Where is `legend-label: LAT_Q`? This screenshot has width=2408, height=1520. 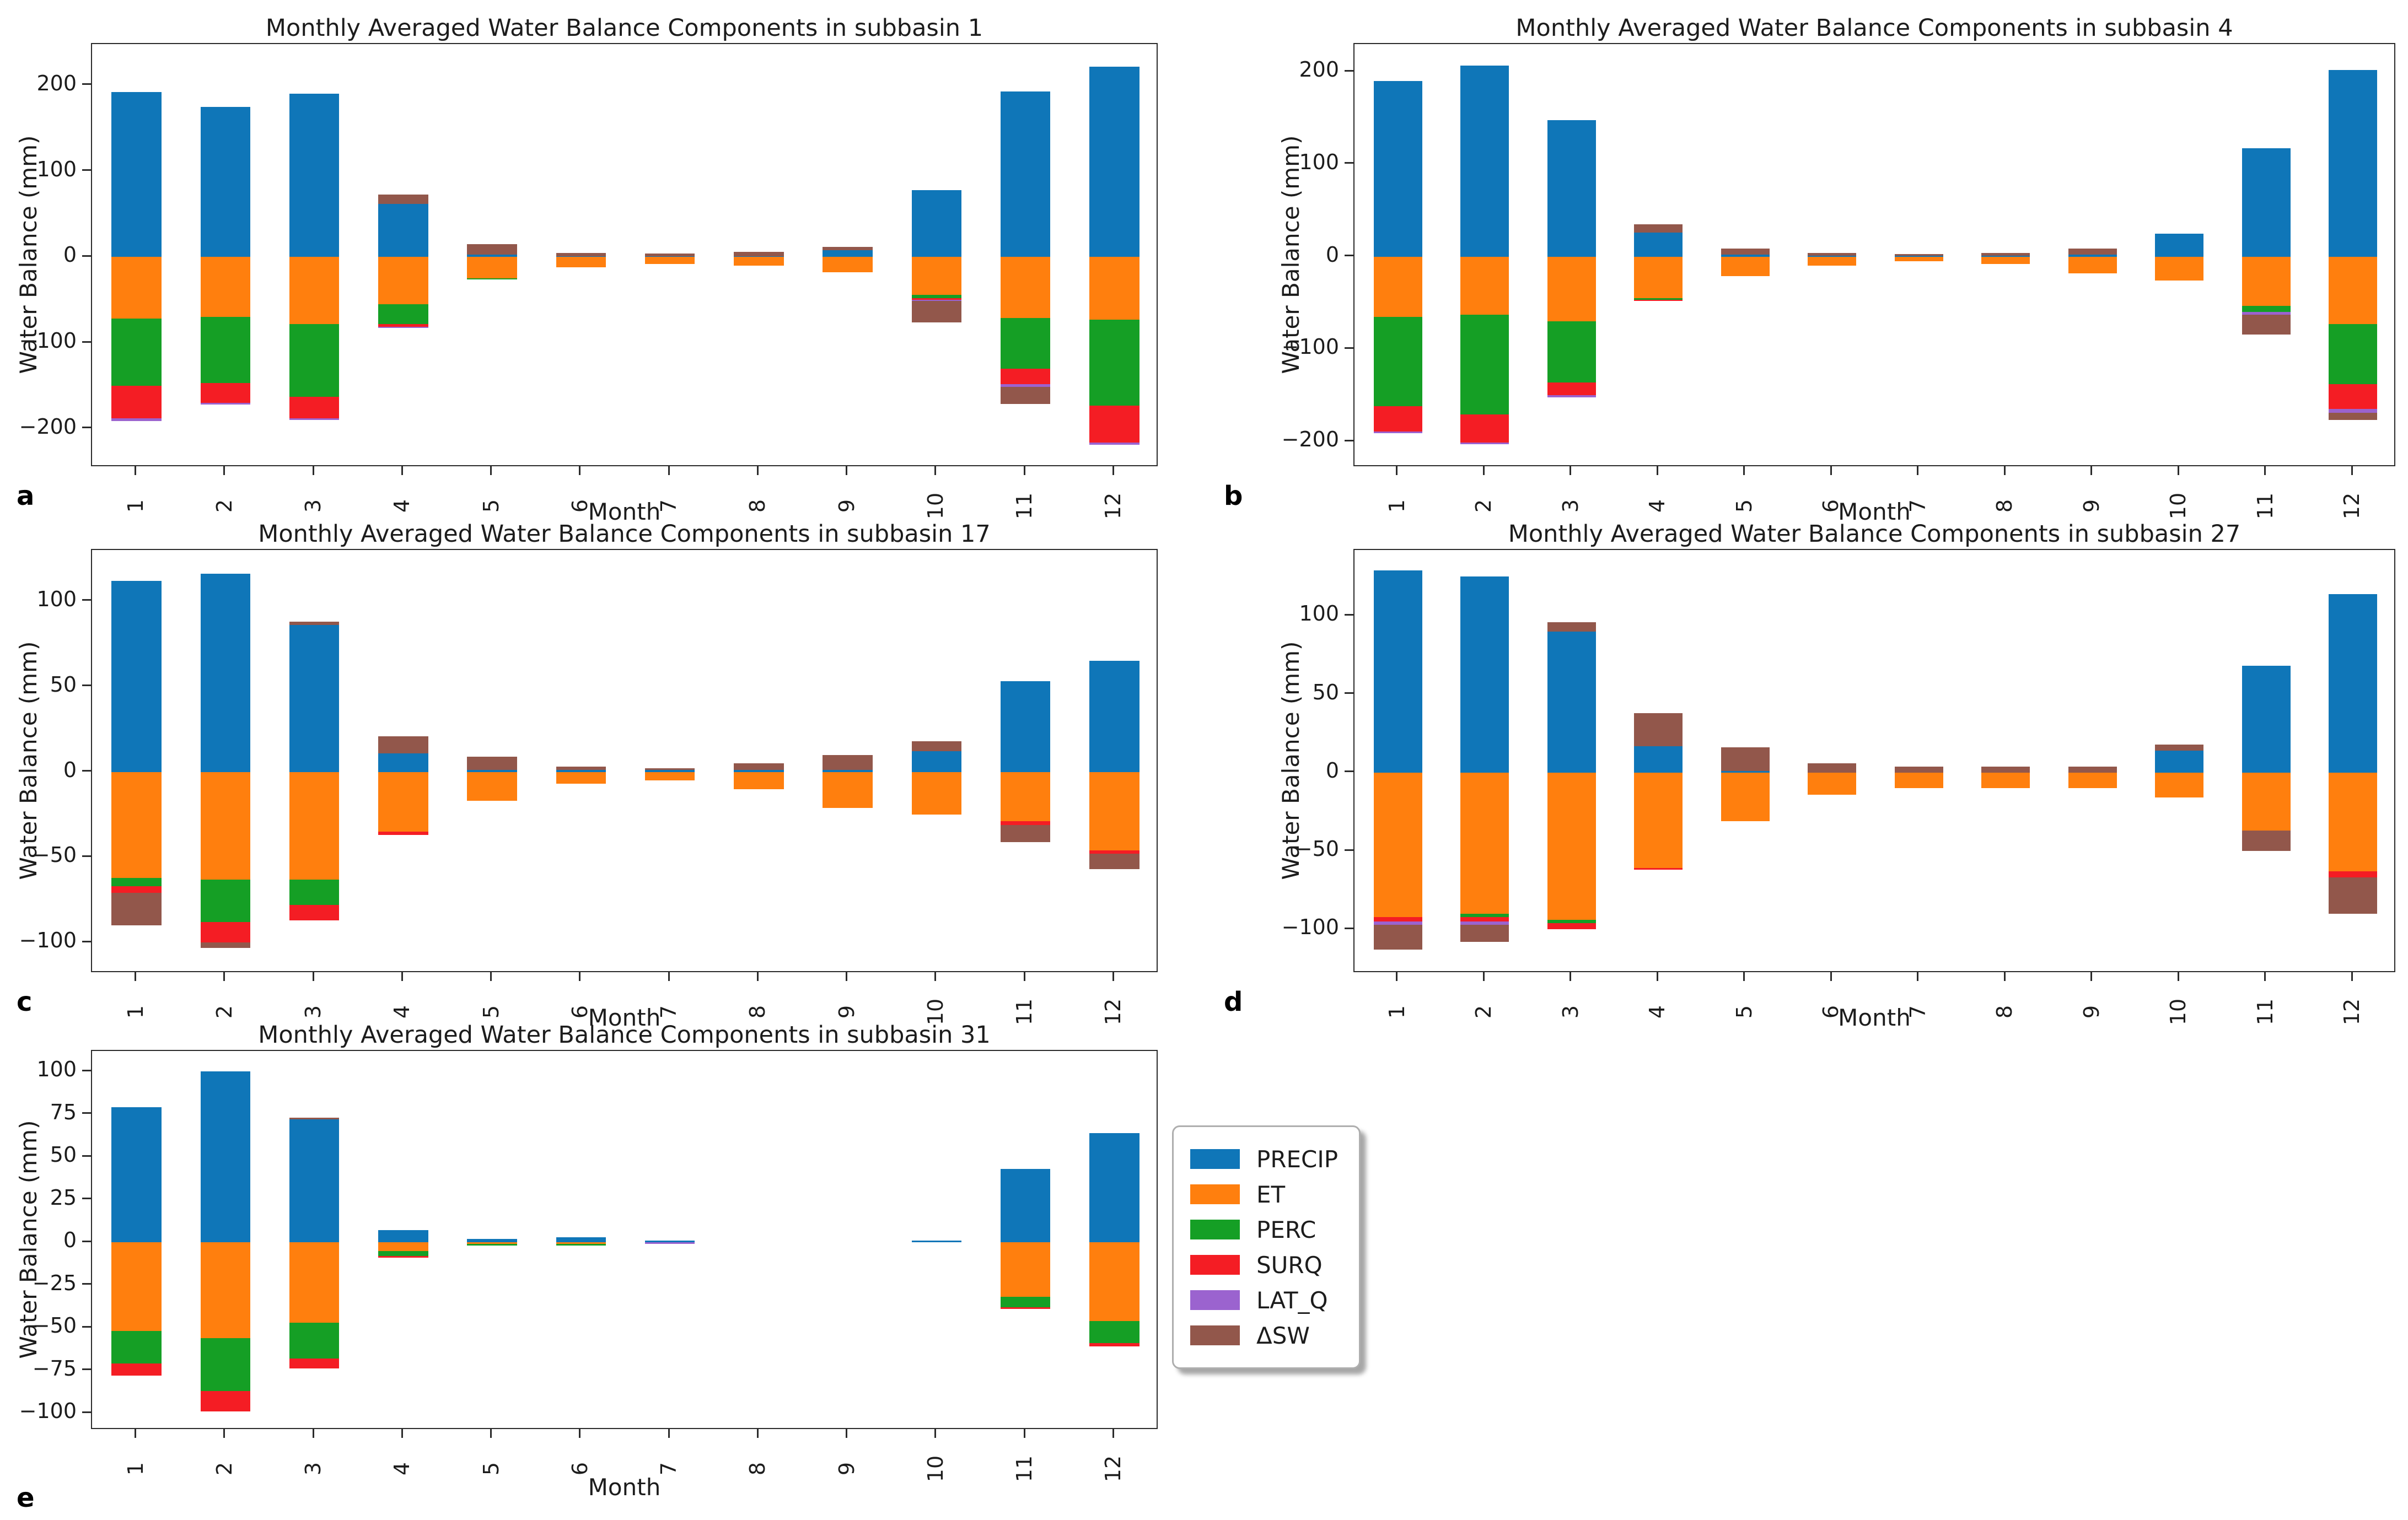
legend-label: LAT_Q is located at coordinates (1292, 1300).